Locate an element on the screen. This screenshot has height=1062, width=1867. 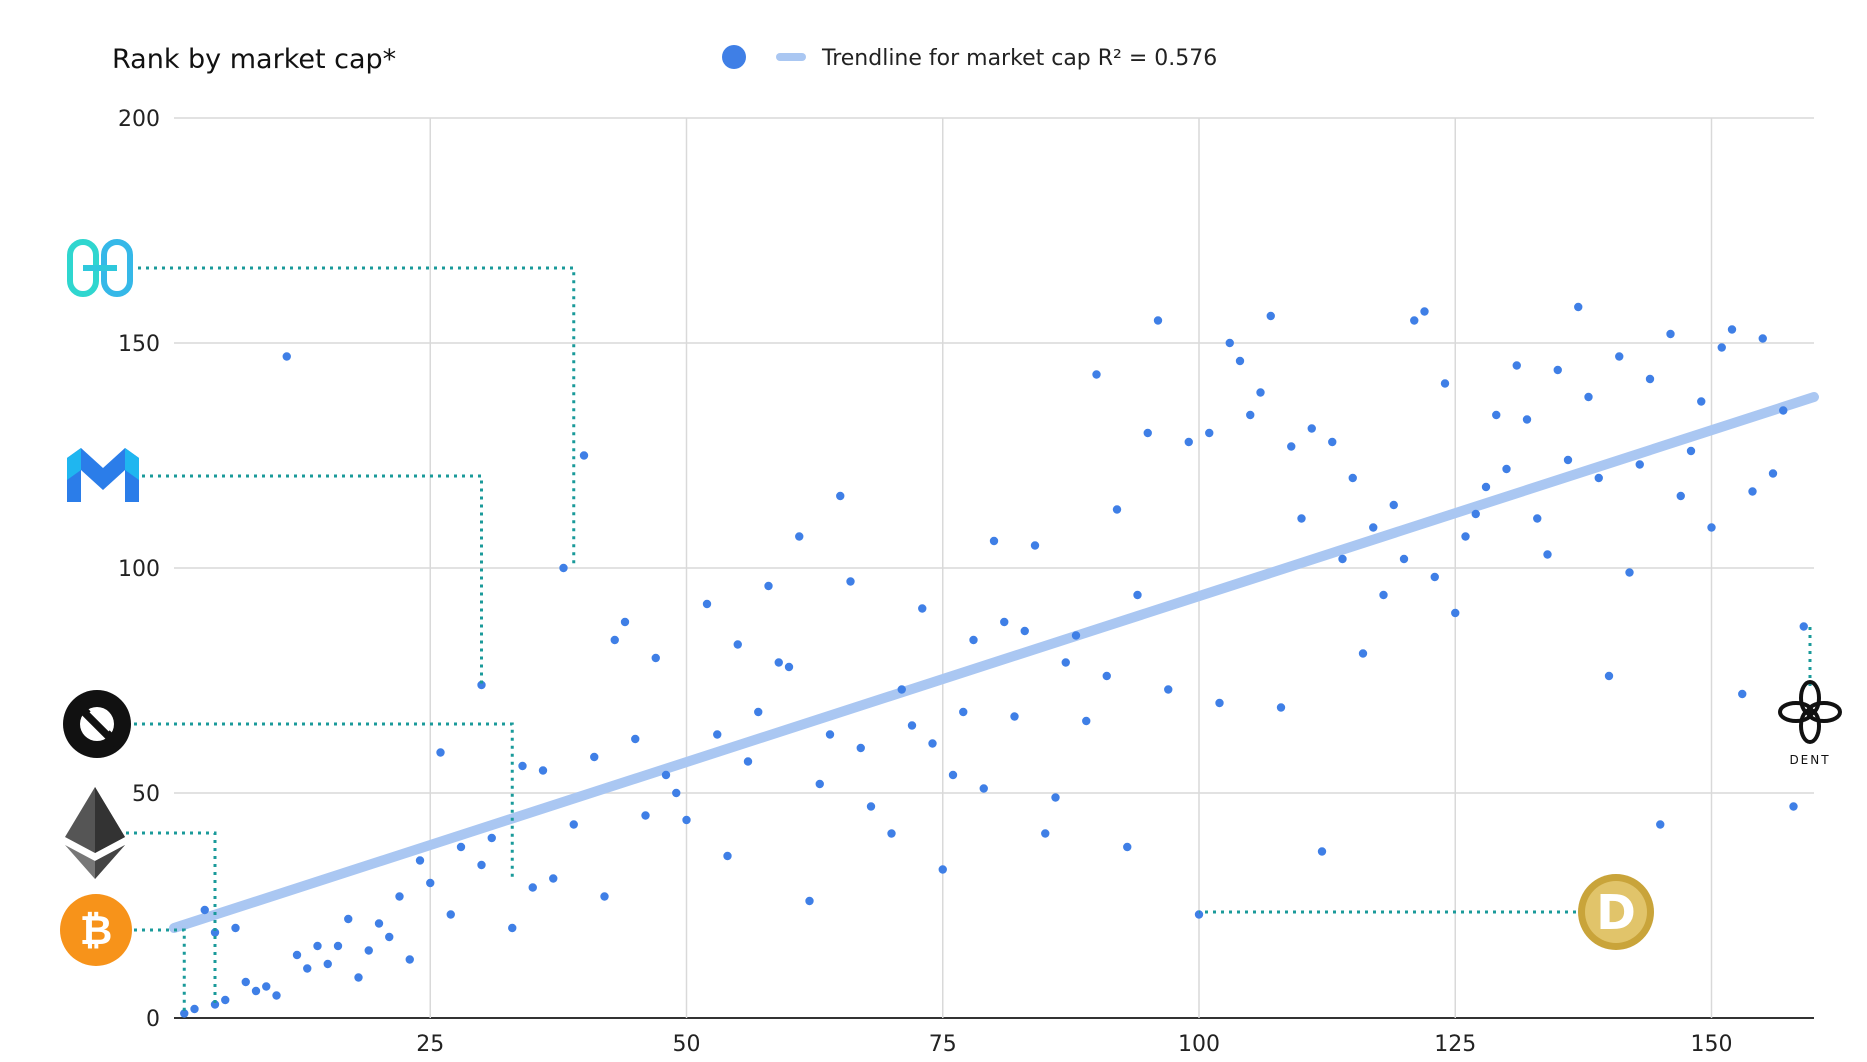
dent-logo-icon: DENT is located at coordinates (1810, 723).